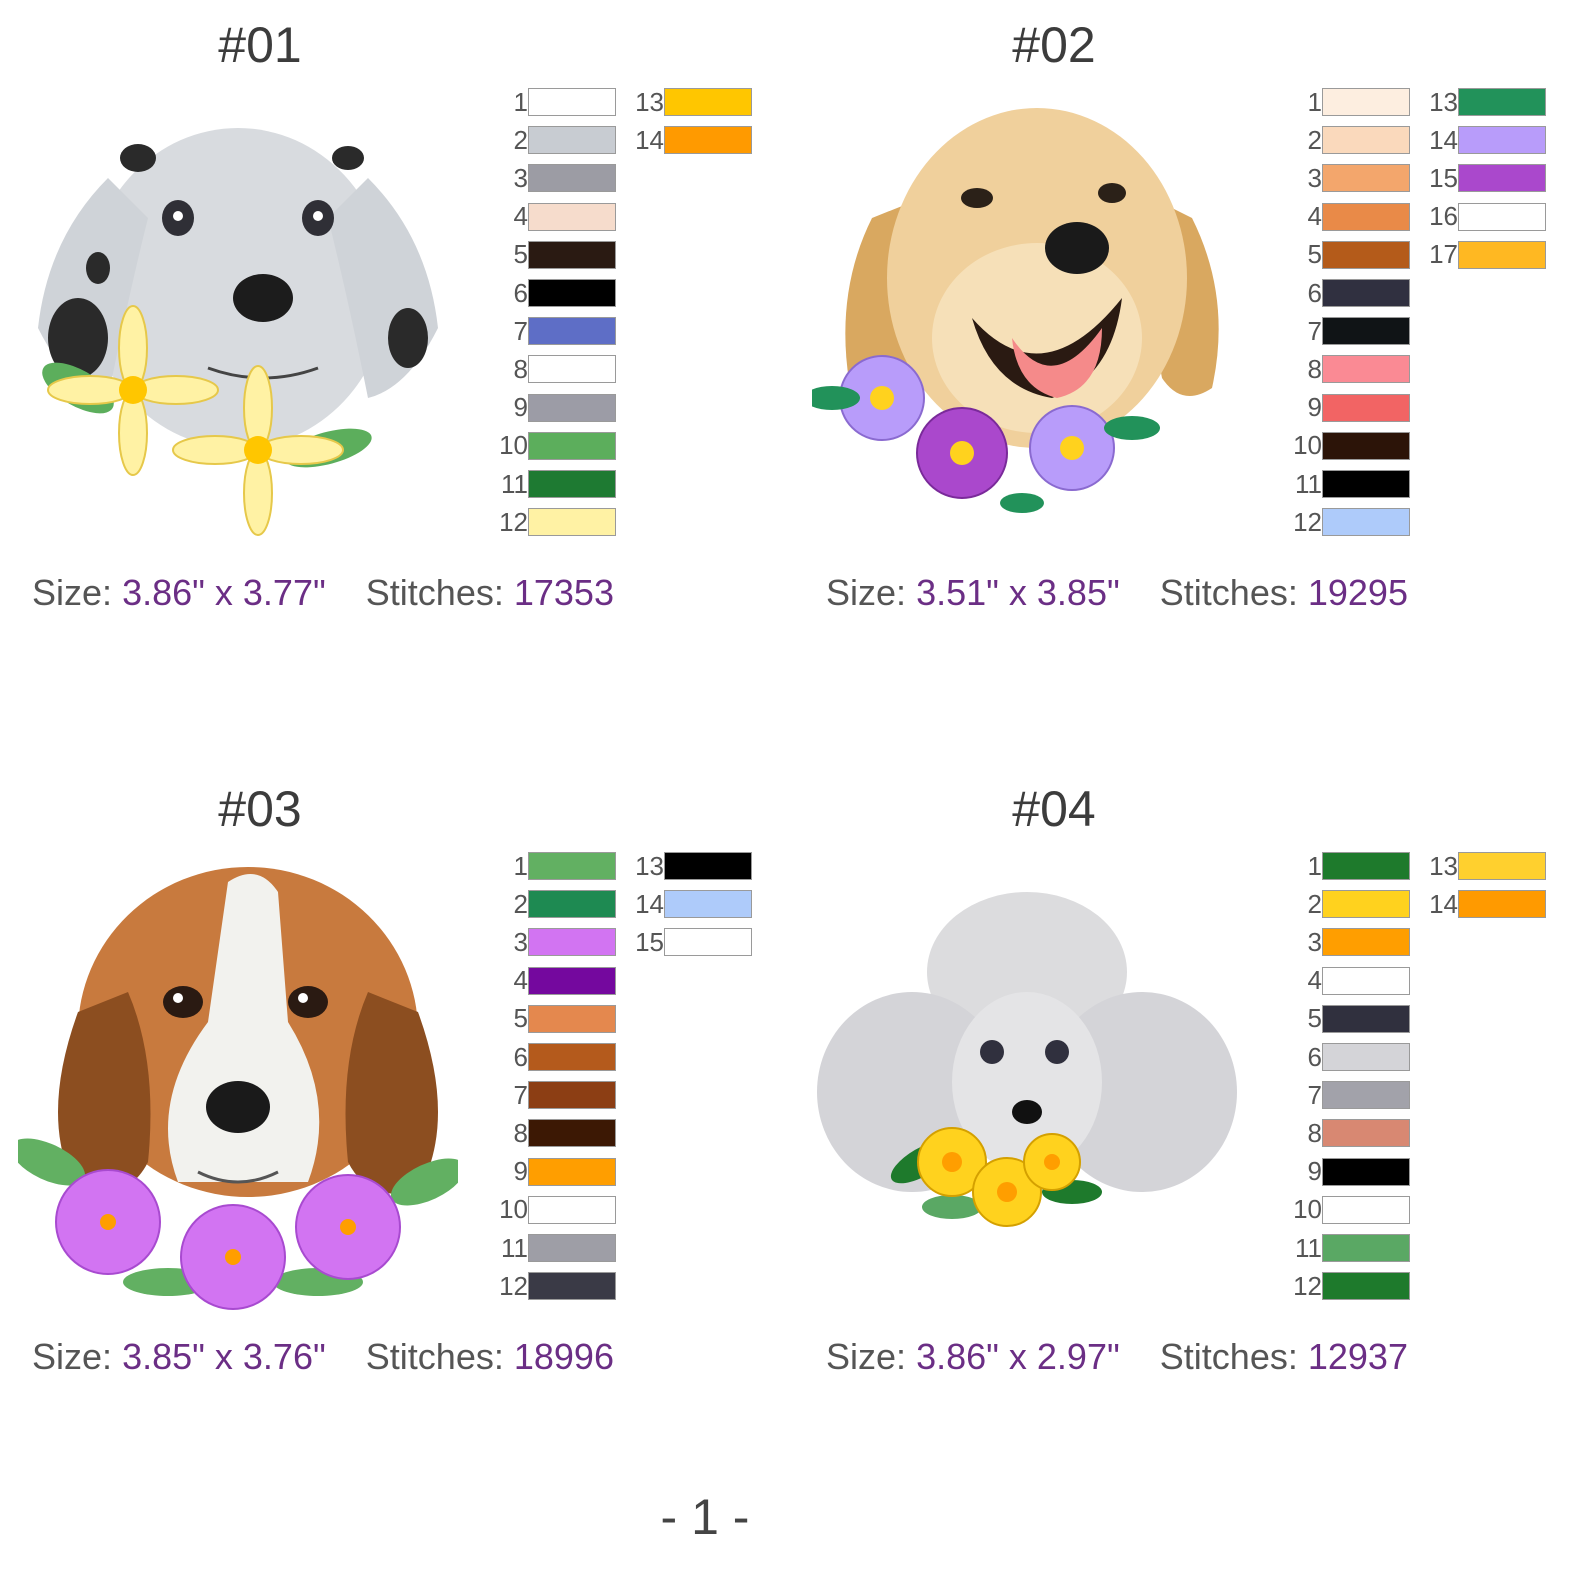  I want to click on thread-color-number: 15, so click(649, 941).